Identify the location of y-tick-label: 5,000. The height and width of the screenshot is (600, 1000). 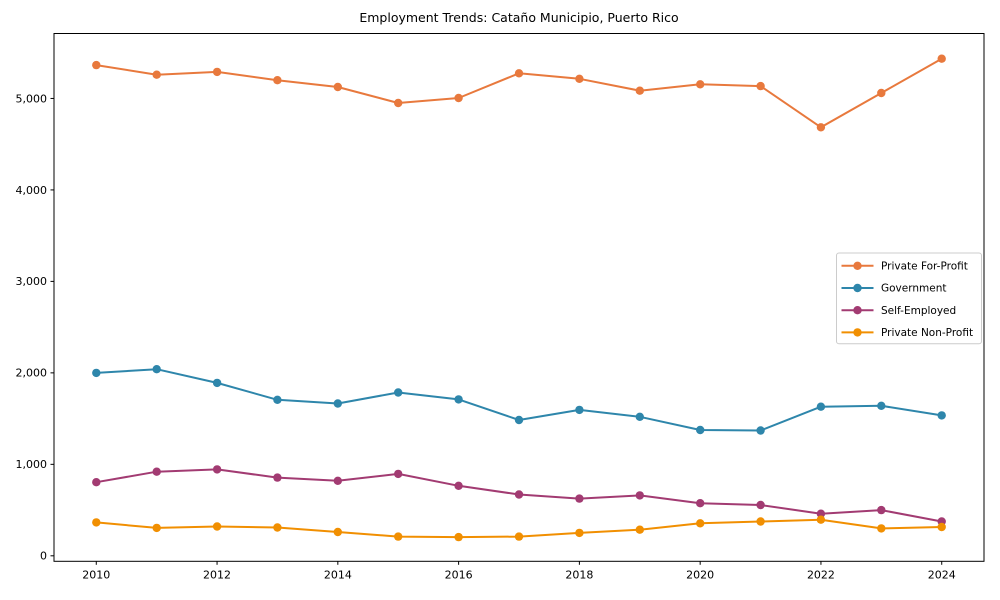
(32, 98).